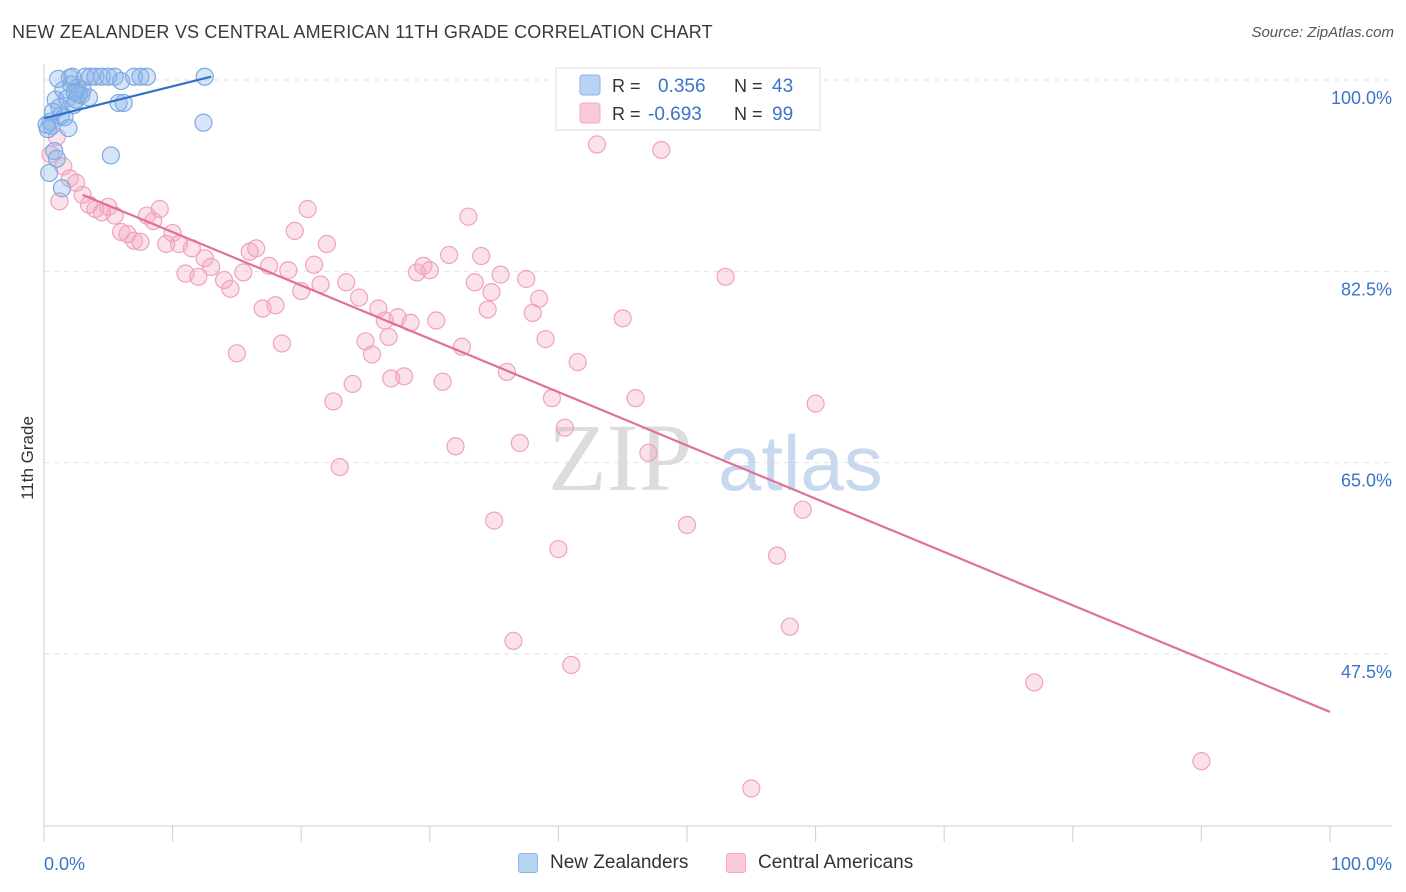  I want to click on y-tick-label: 100.0%, so click(1361, 98).